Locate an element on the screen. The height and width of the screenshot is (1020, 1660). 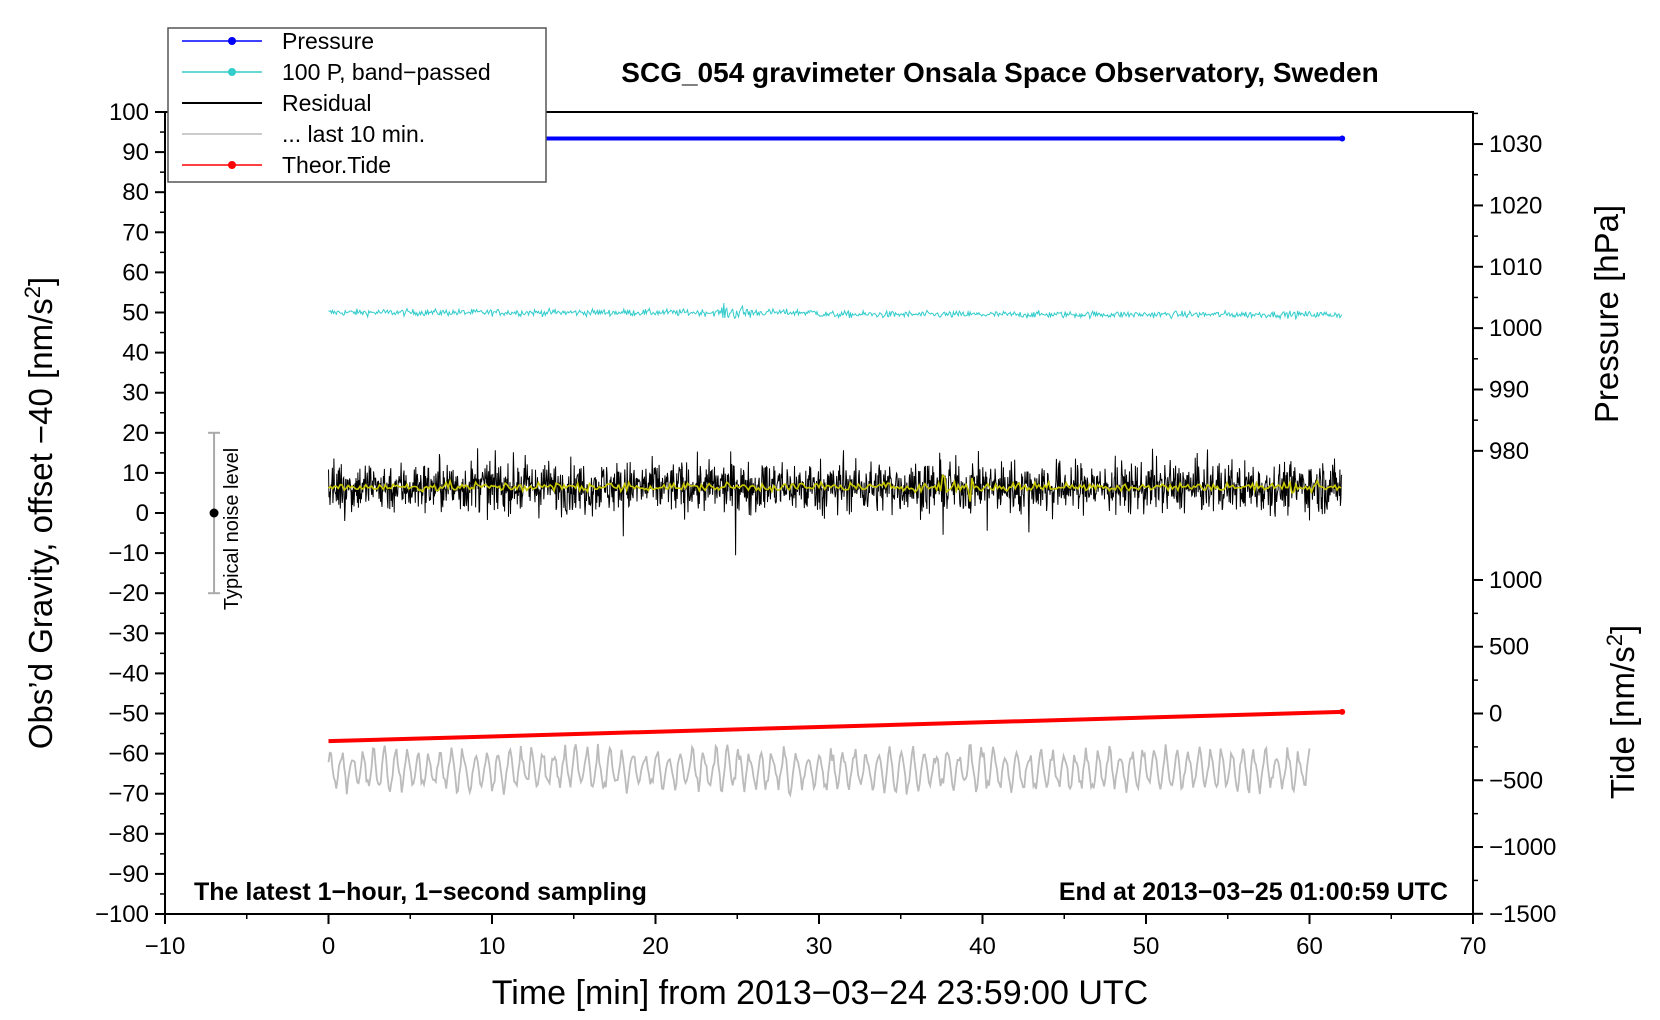
noise-bar is located at coordinates (214, 513).